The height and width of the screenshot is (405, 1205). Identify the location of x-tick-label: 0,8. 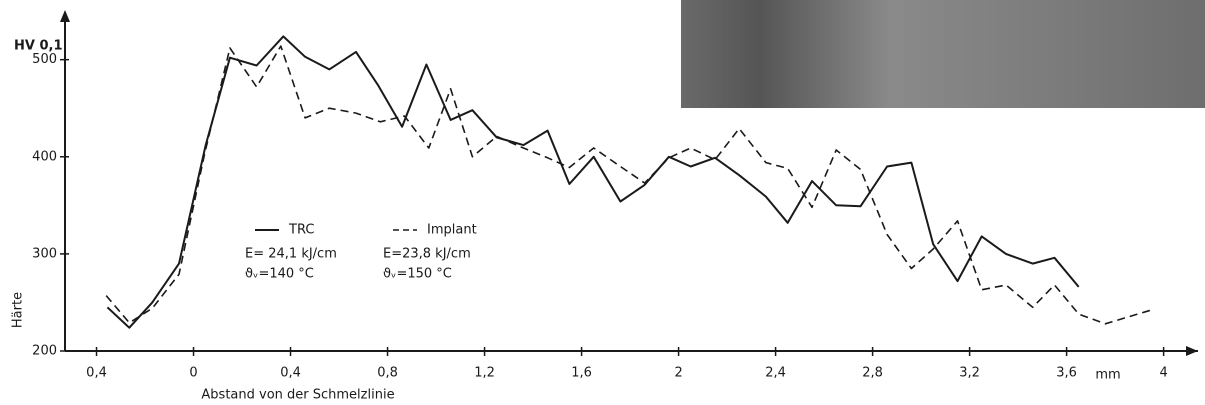
(387, 373).